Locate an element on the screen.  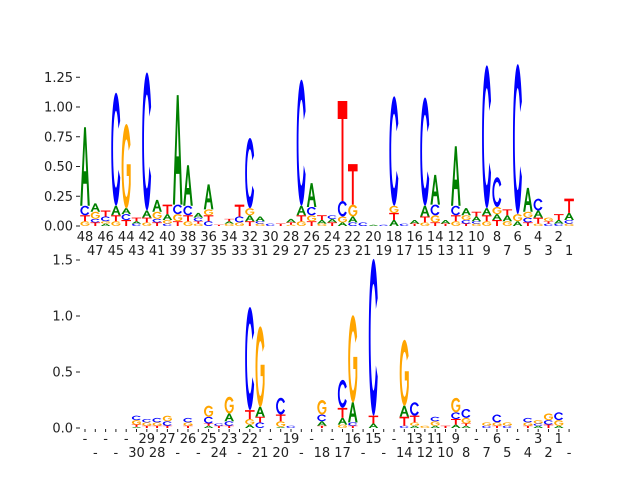
x-tick-label: 39 is located at coordinates (177, 251).